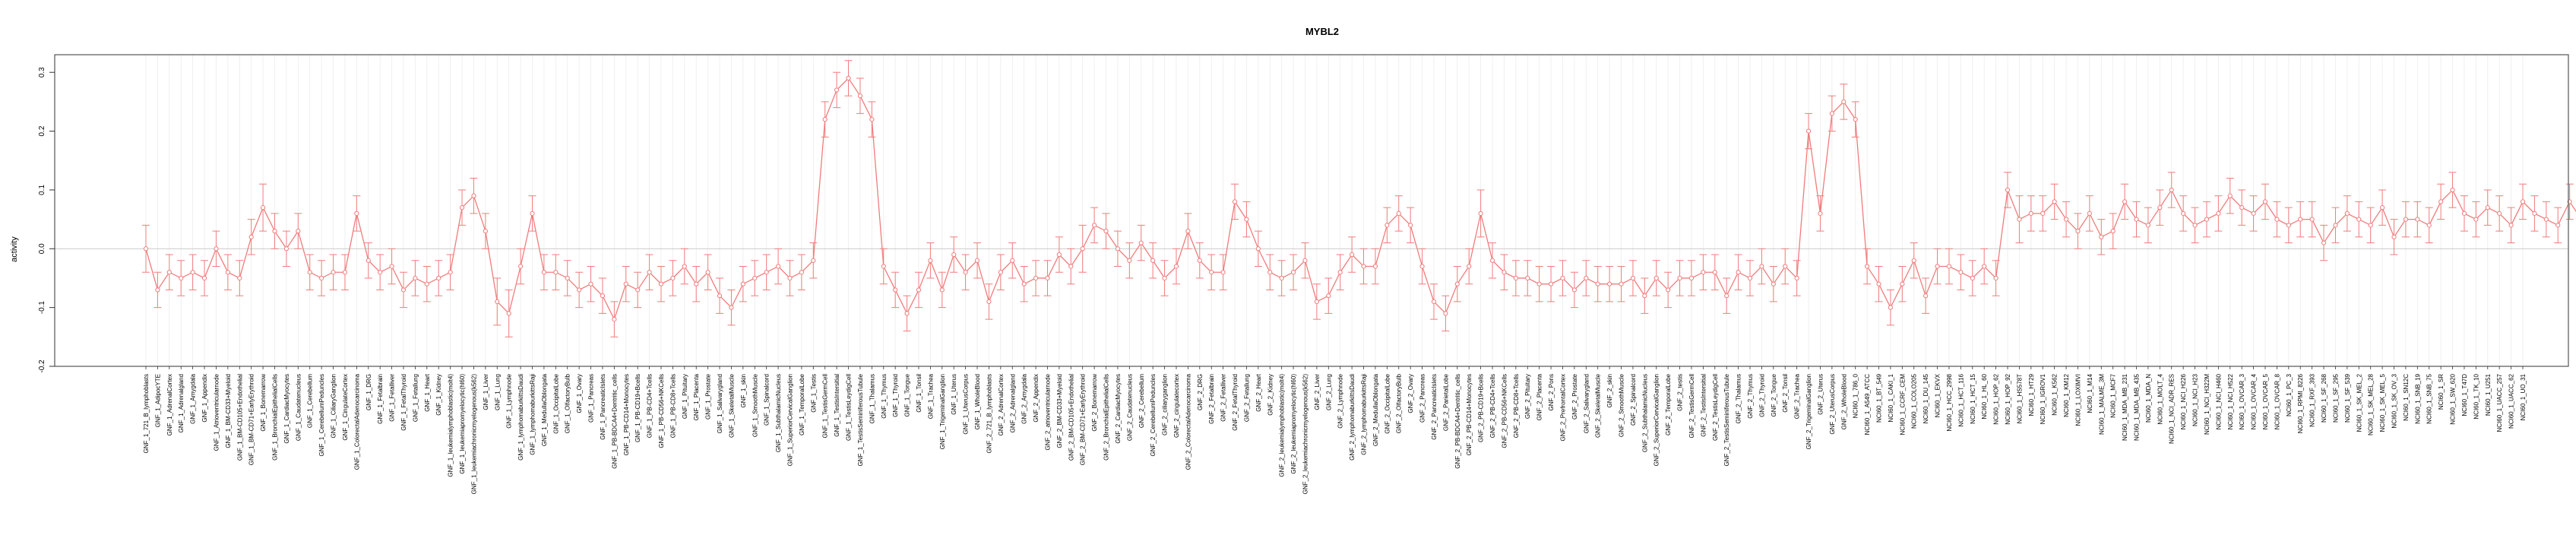 This screenshot has height=551, width=2576. Describe the element at coordinates (1024, 398) in the screenshot. I see `x-tick-label: GNF_2_Amygdala` at that location.